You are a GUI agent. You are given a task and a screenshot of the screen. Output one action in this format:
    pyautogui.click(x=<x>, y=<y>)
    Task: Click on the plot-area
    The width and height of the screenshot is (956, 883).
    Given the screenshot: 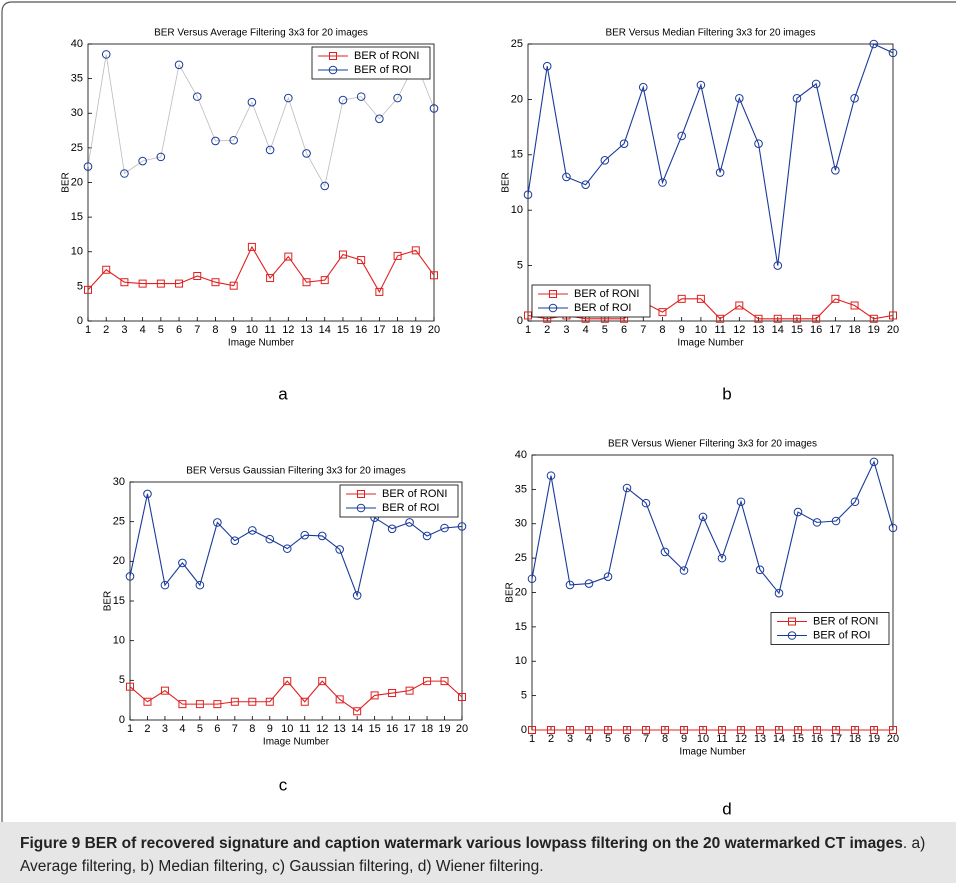 What is the action you would take?
    pyautogui.click(x=261, y=182)
    